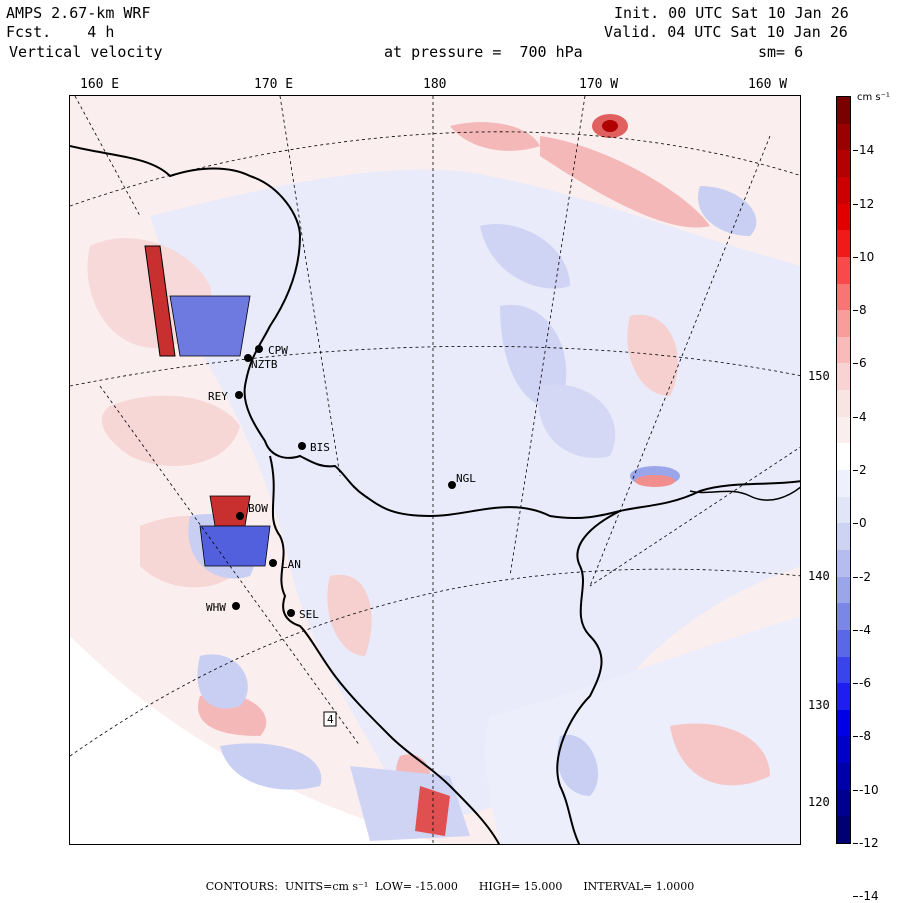 This screenshot has width=900, height=903. Describe the element at coordinates (642, 730) in the screenshot. I see `cool-region-south` at that location.